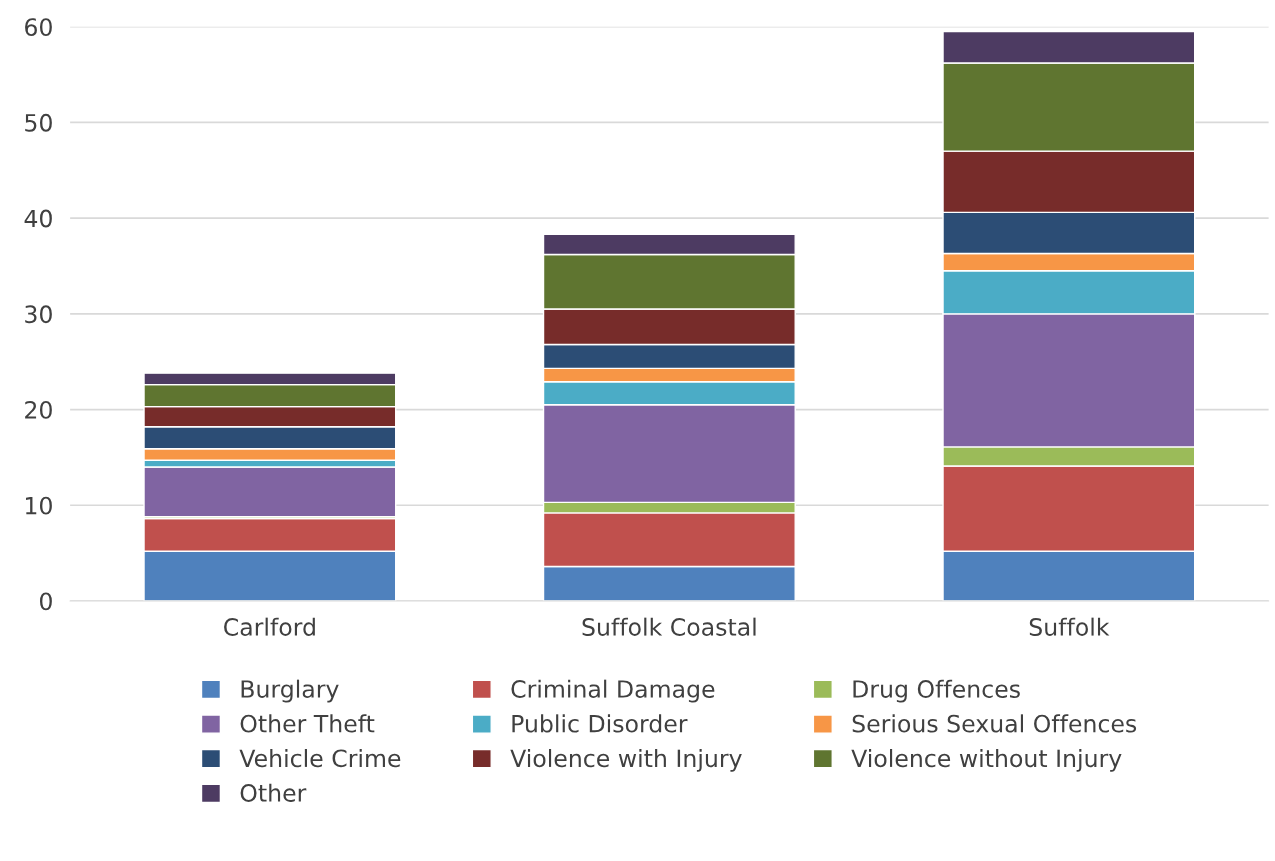 Image resolution: width=1275 pixels, height=861 pixels. What do you see at coordinates (269, 626) in the screenshot?
I see `x-tick-label: Carlford` at bounding box center [269, 626].